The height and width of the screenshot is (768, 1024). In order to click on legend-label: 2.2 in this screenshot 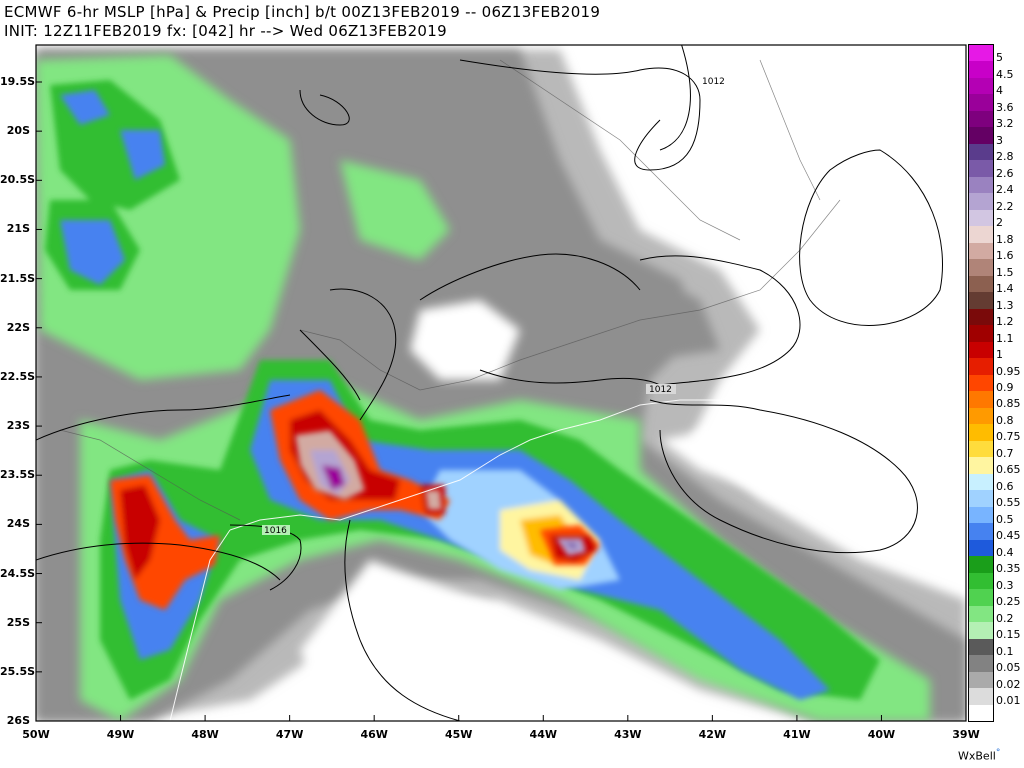, I will do `click(1005, 206)`.